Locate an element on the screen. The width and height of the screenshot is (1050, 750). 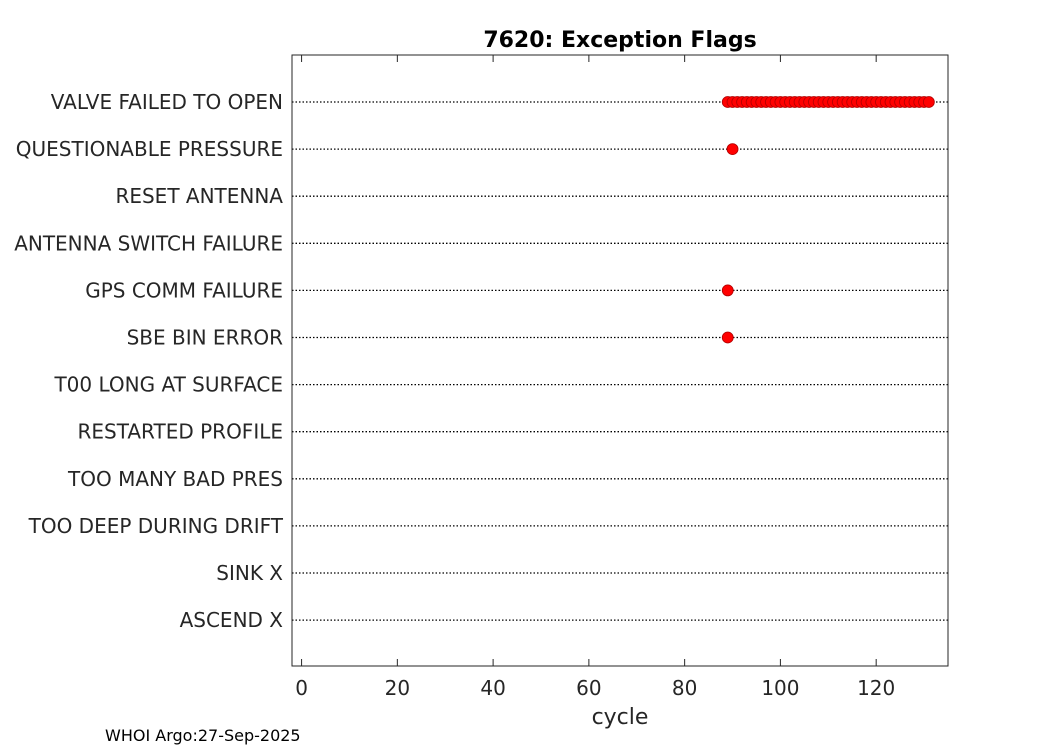
x-tick-label: 80 is located at coordinates (684, 688).